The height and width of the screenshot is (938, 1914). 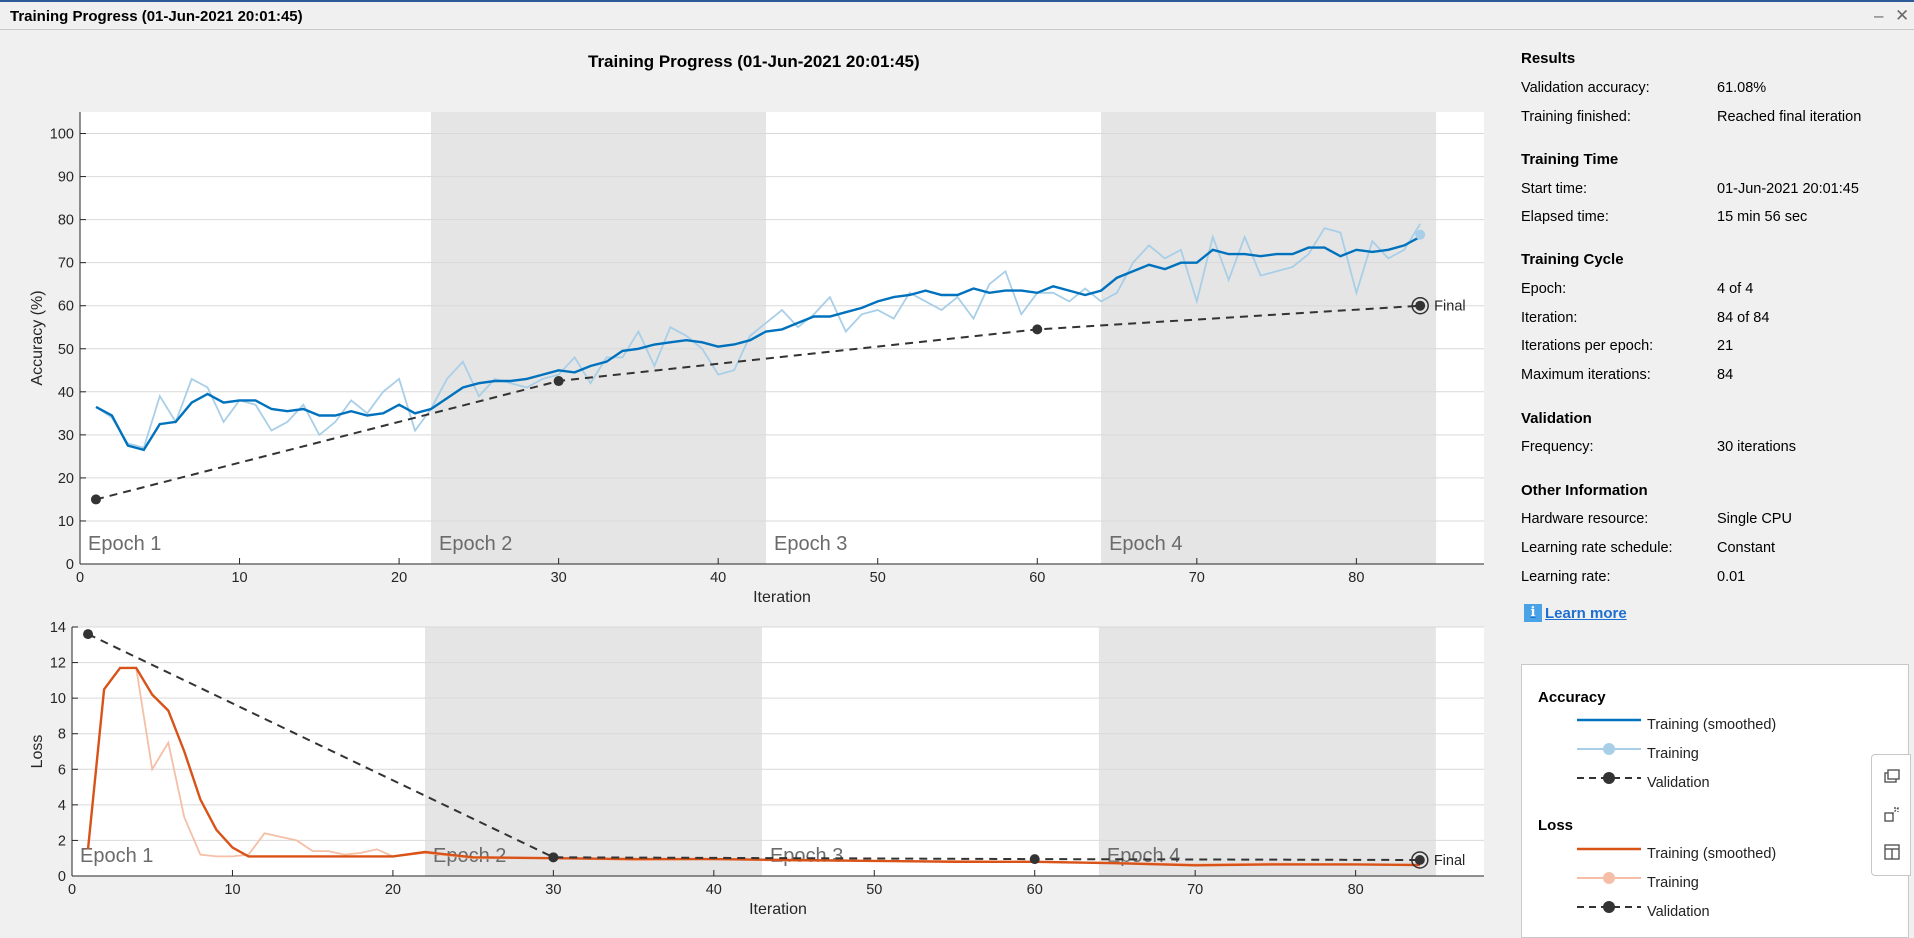 I want to click on acc-epoch-label: Epoch 2, so click(x=475, y=544).